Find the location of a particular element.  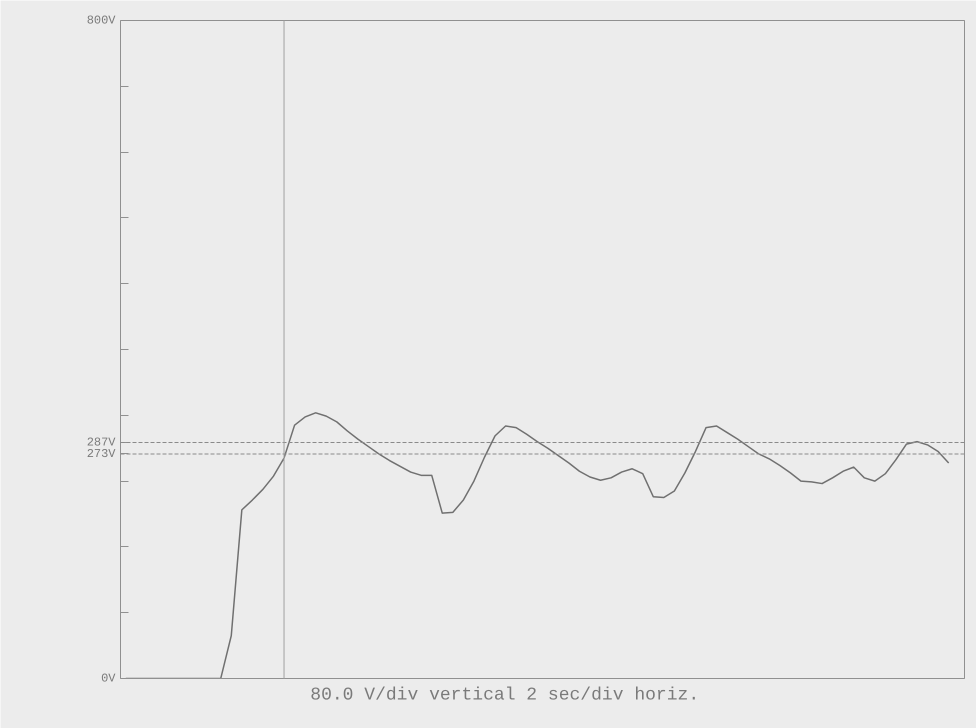

text: 80.0 V/div vertical 2 sec/div horiz. is located at coordinates (505, 696).